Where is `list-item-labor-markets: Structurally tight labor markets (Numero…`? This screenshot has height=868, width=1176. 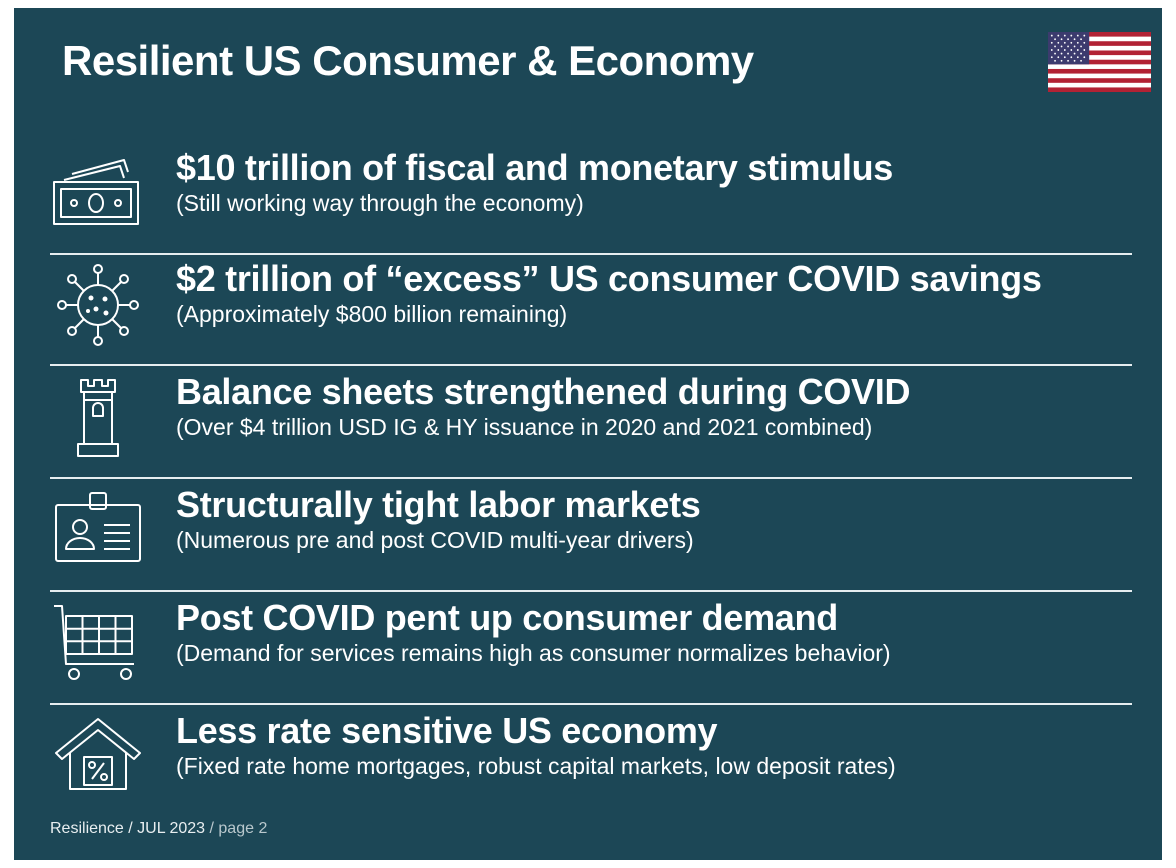
list-item-labor-markets: Structurally tight labor markets (Numero… is located at coordinates (591, 535).